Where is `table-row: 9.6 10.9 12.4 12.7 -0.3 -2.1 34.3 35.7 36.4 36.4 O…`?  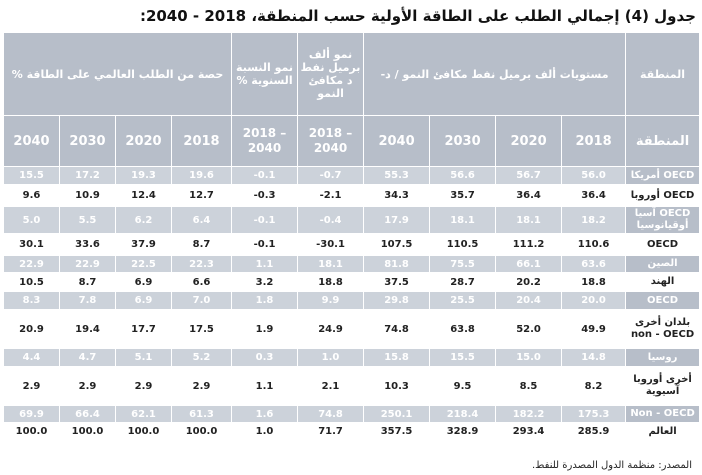 table-row: 9.6 10.9 12.4 12.7 -0.3 -2.1 34.3 35.7 36.4 36.4 O… is located at coordinates (352, 195).